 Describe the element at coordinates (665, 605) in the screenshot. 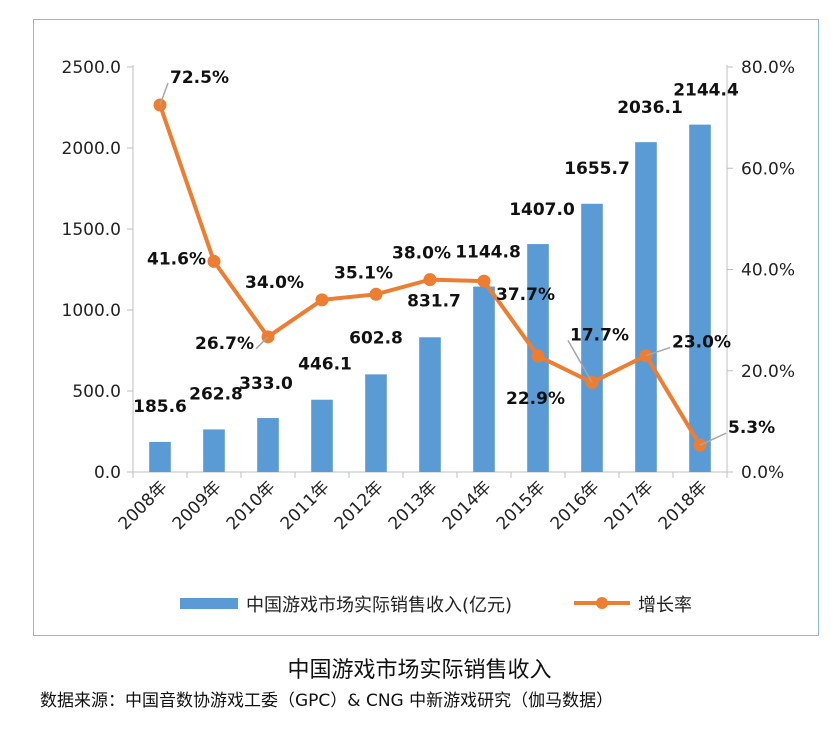

I see `legend-line-label: 增长率` at that location.